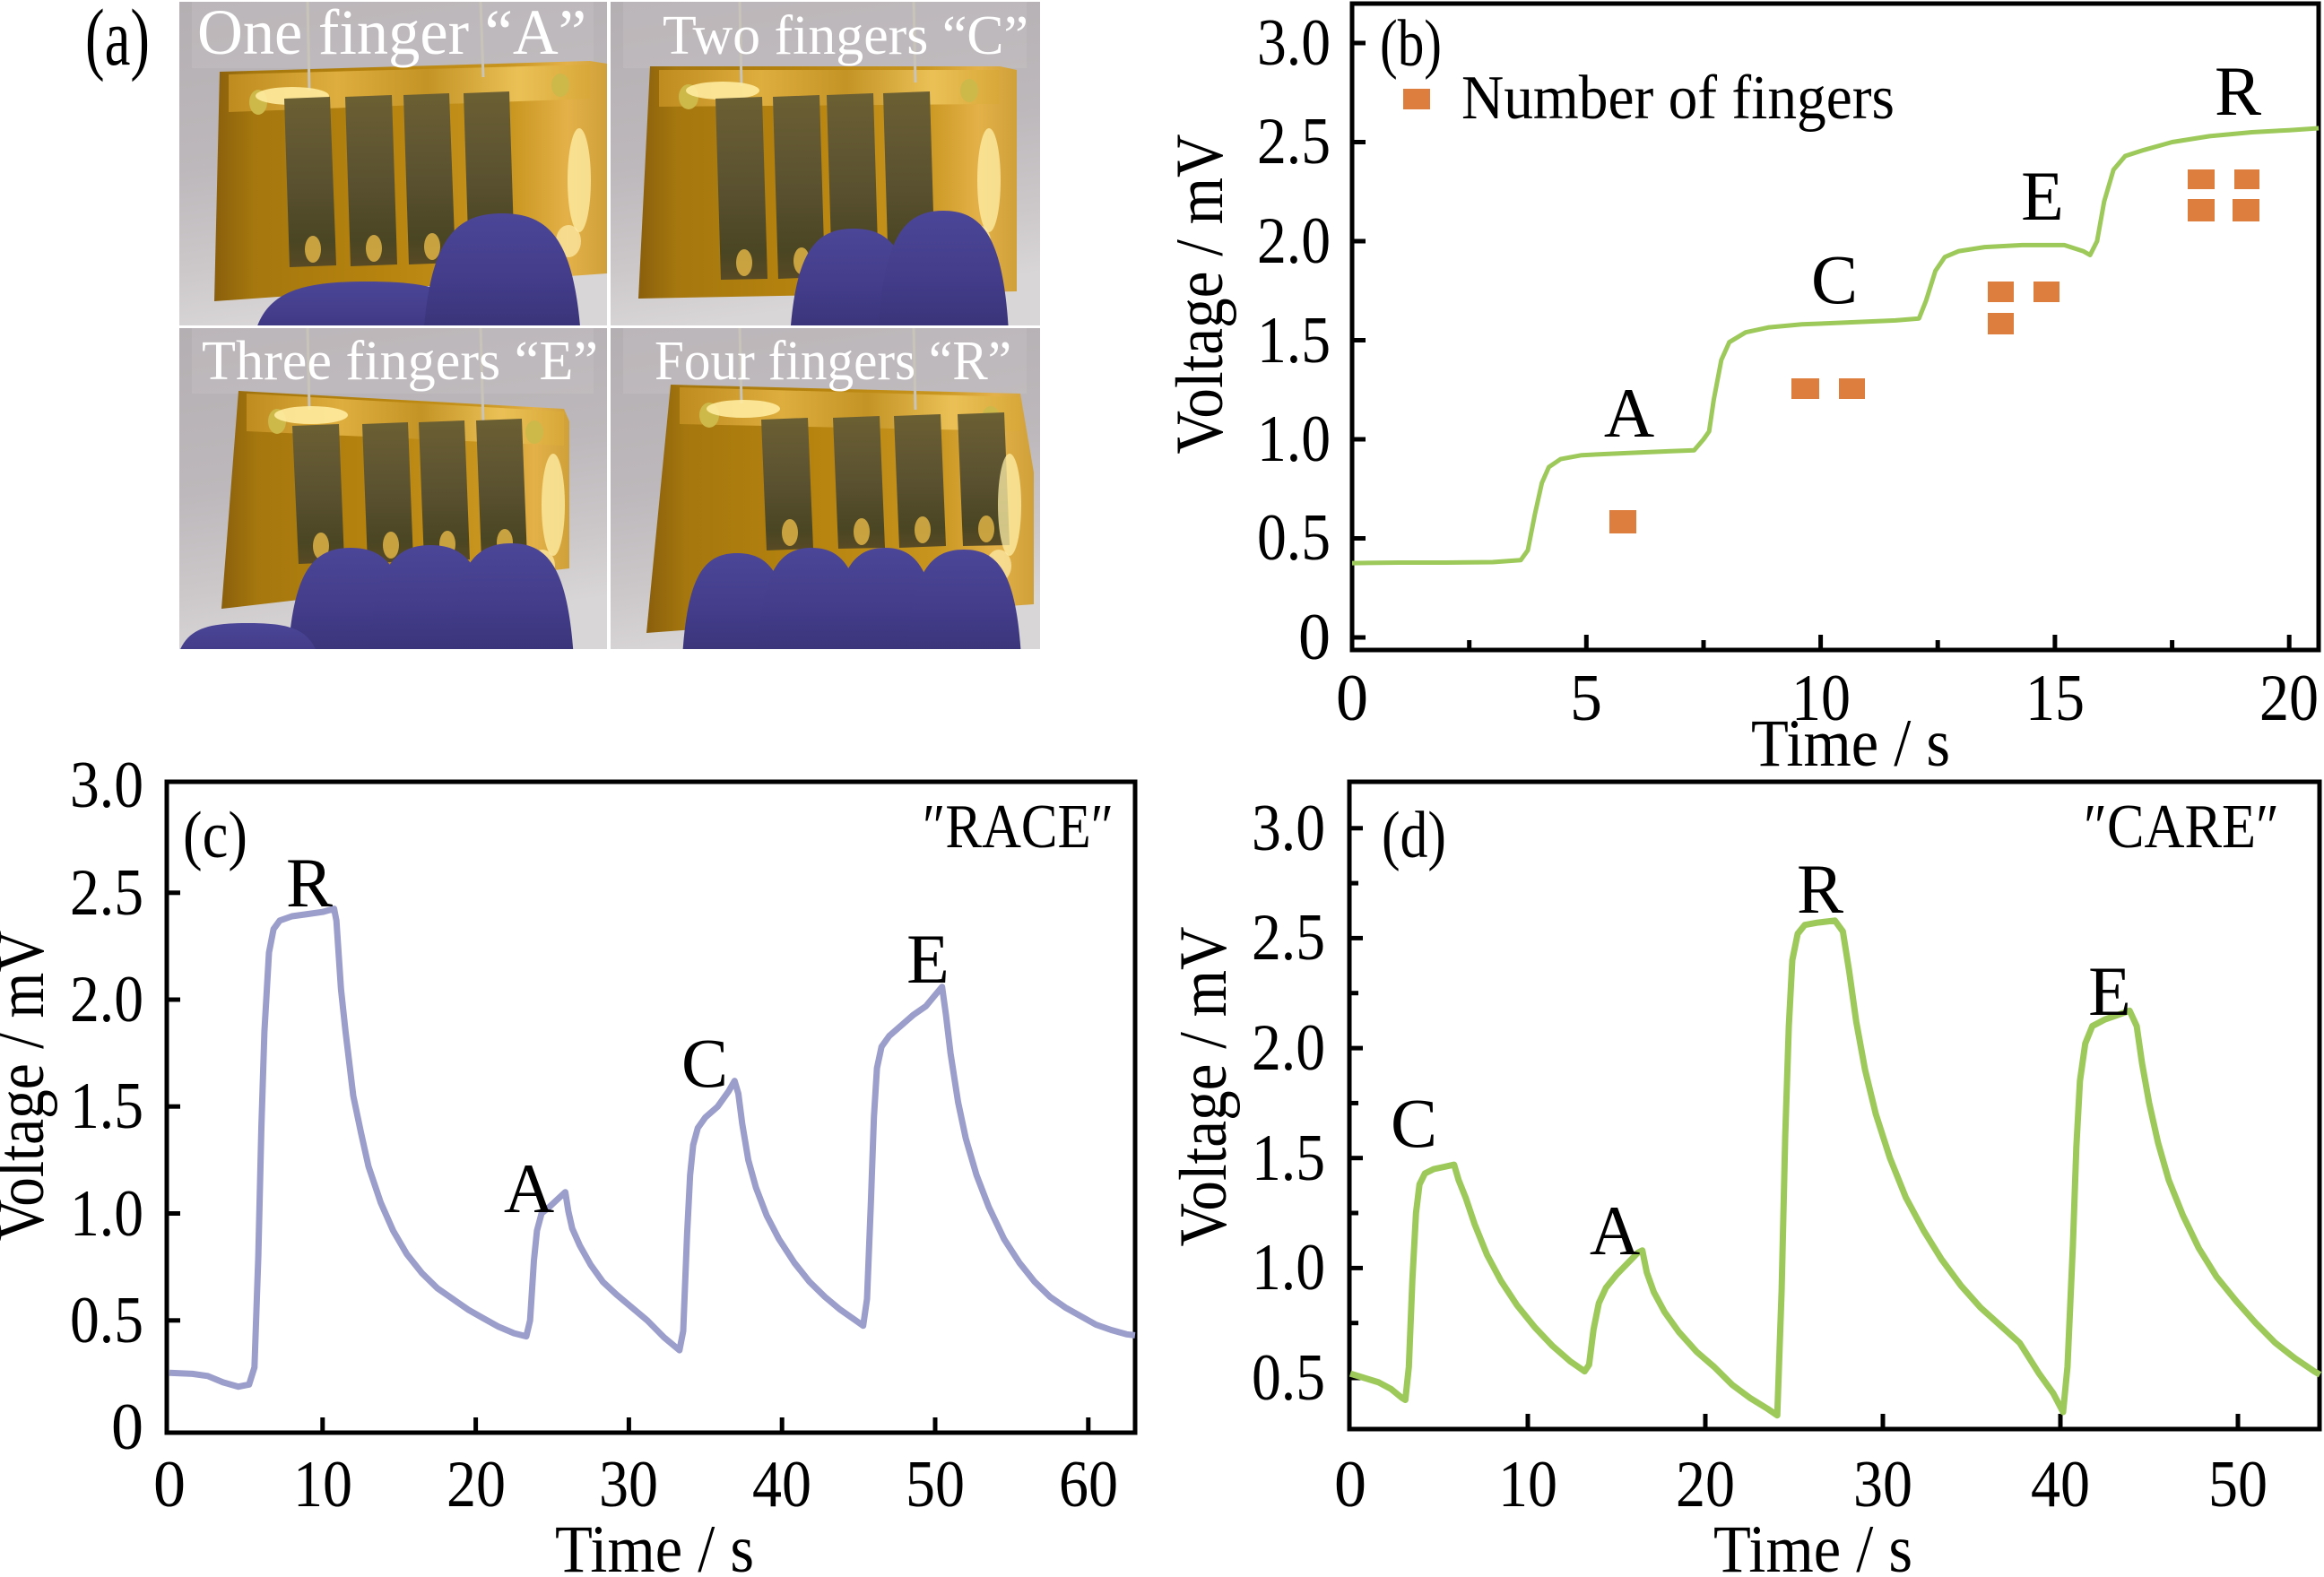 This screenshot has height=1577, width=2324. Describe the element at coordinates (1414, 835) in the screenshot. I see `svg-text: (d)` at that location.